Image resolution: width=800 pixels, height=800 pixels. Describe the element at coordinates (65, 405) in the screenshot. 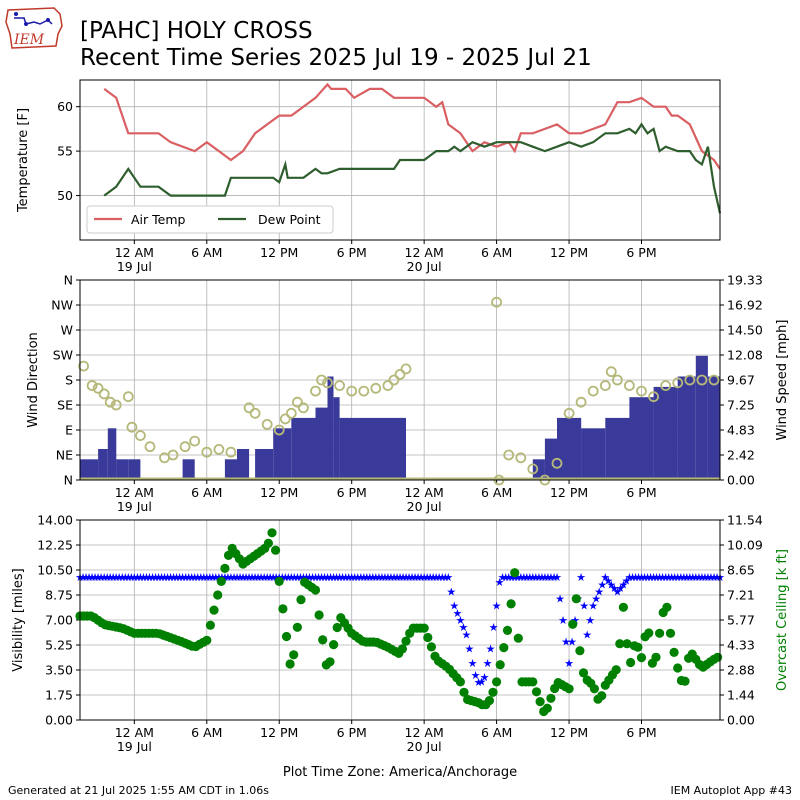

I see `y-tick-label: SE` at that location.